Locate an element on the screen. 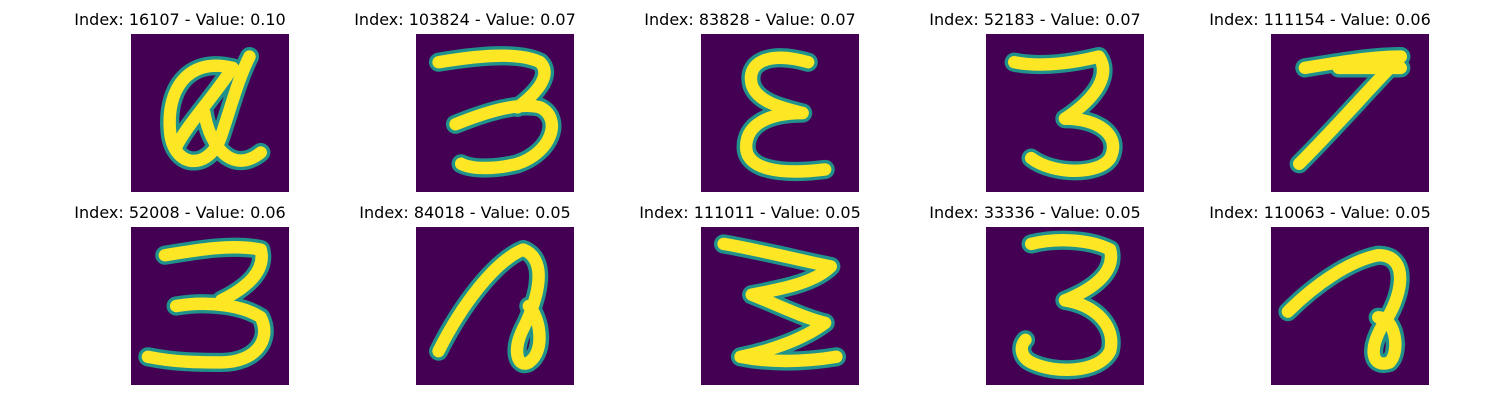  panel-title: Index: 84018 - Value: 0.05 is located at coordinates (465, 212).